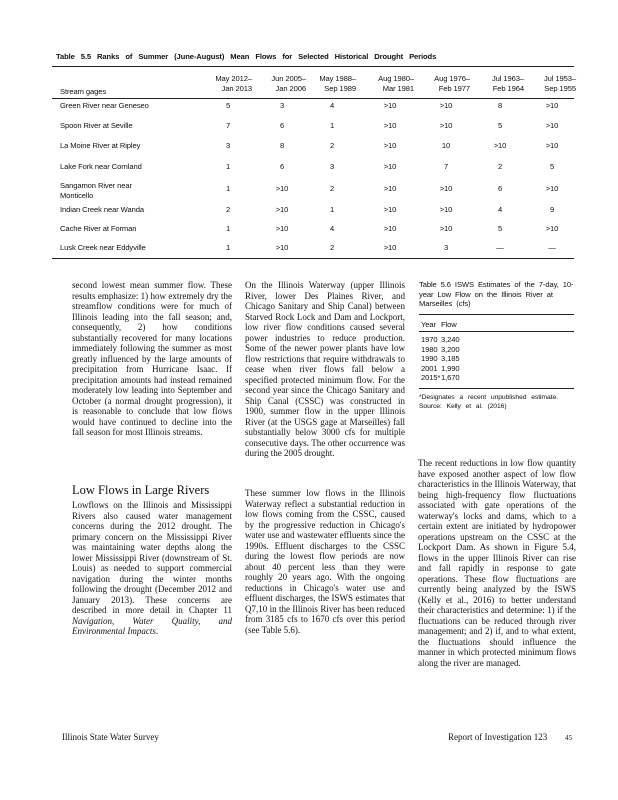 This screenshot has height=800, width=618. What do you see at coordinates (507, 78) in the screenshot?
I see `column-header: Jul 1963–` at bounding box center [507, 78].